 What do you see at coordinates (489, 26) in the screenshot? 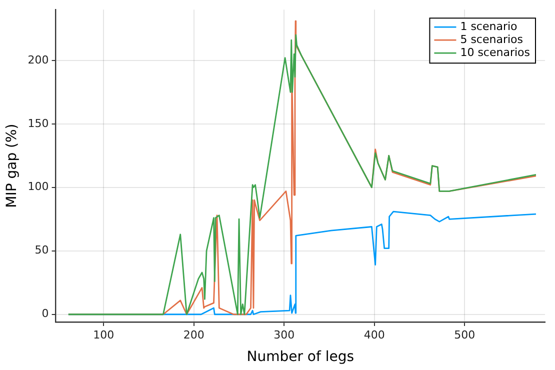
I see `legend-label: 1 scenario` at bounding box center [489, 26].